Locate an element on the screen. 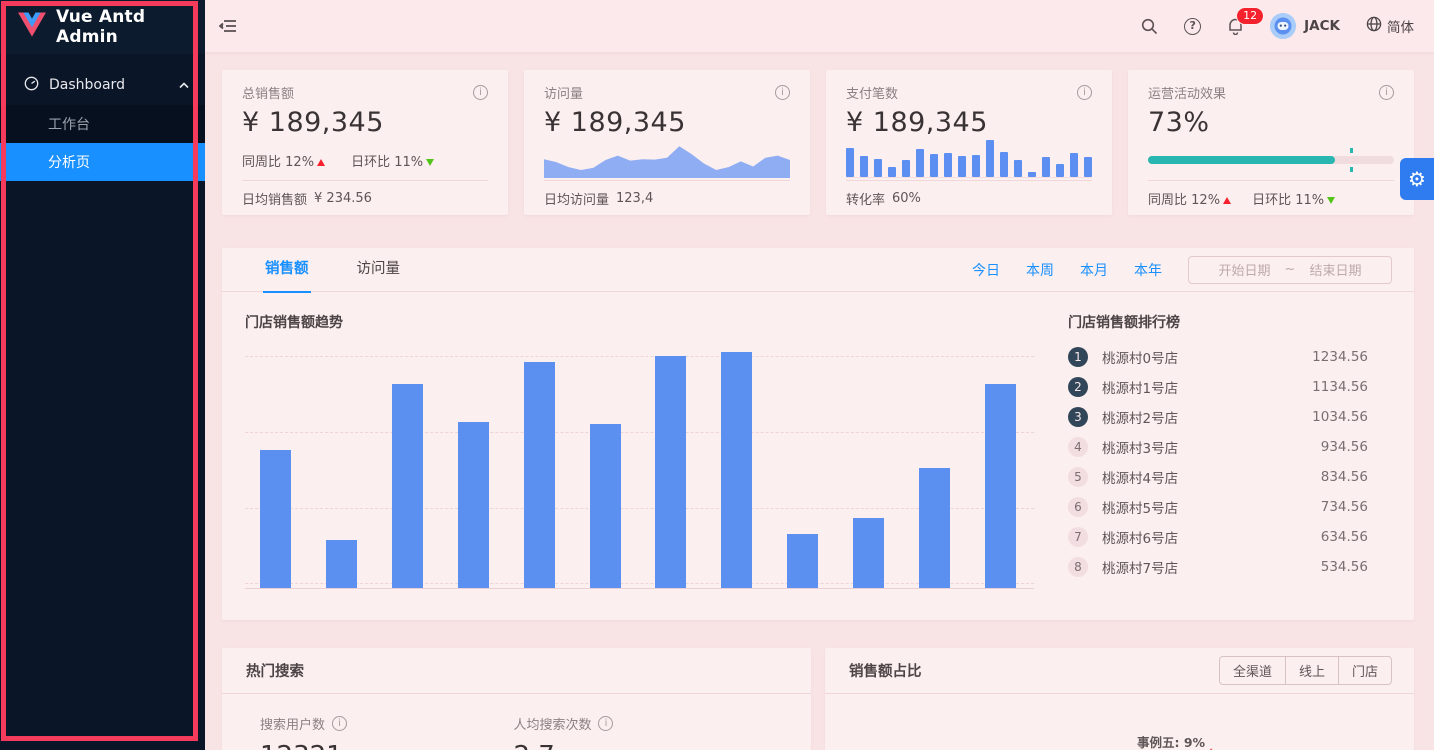 The image size is (1434, 750). rank-row: 5 桃源村4号店 834.56 is located at coordinates (1229, 477).